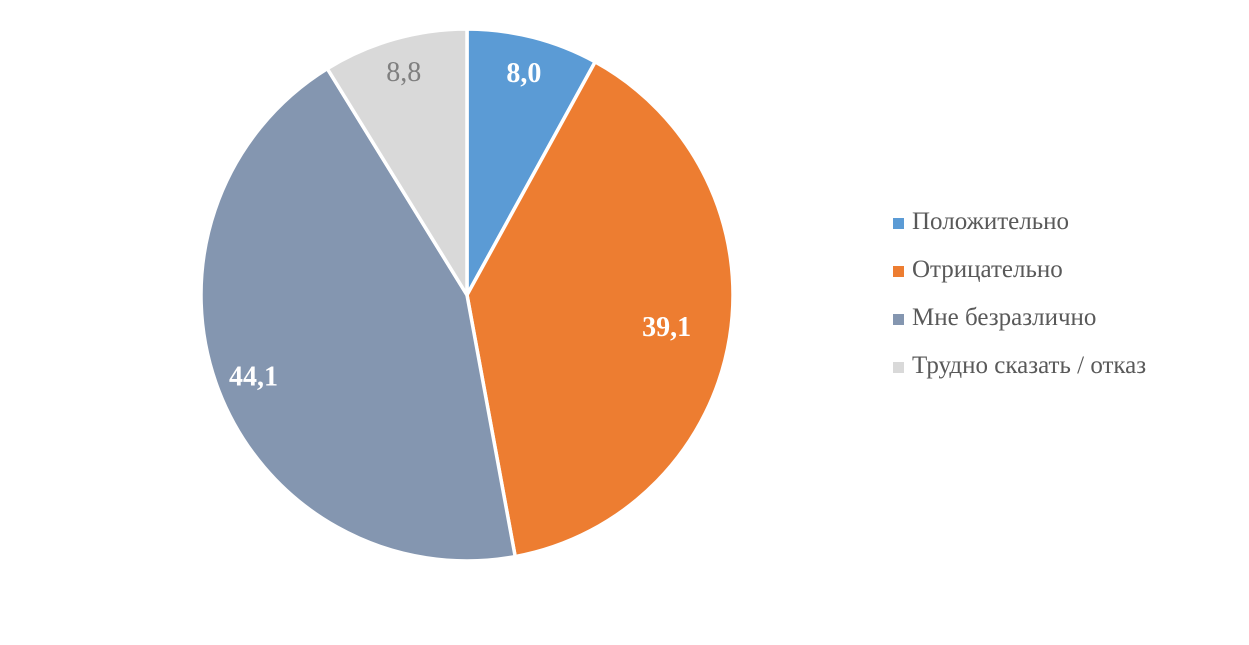  I want to click on legend-item: Отрицательно, so click(1019, 271).